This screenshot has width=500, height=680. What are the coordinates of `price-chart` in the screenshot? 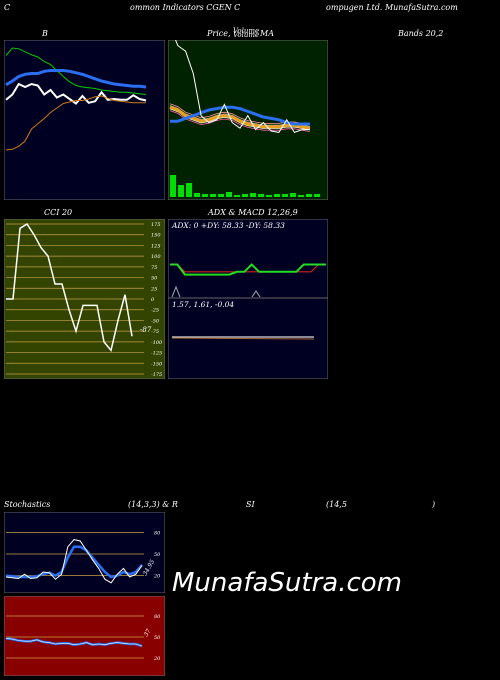 It's located at (248, 120).